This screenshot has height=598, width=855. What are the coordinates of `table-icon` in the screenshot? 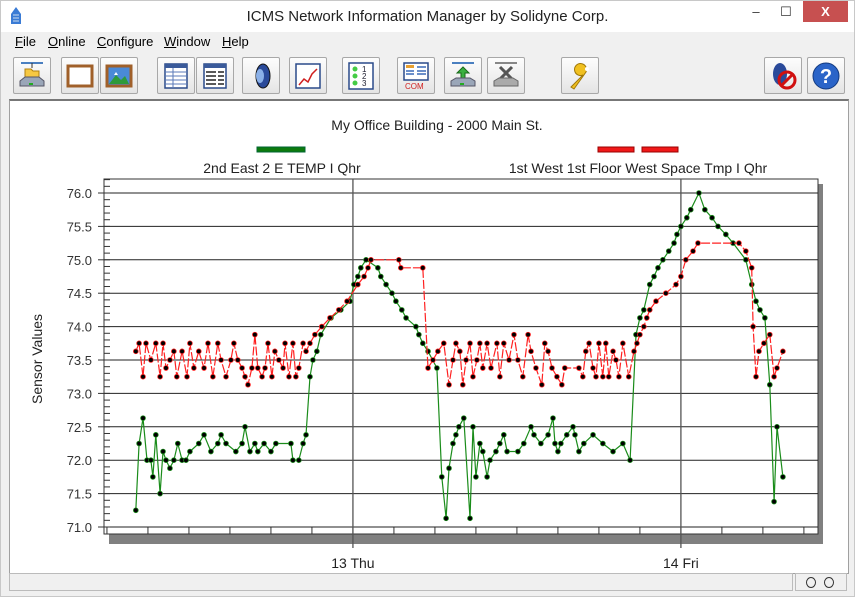 It's located at (176, 76).